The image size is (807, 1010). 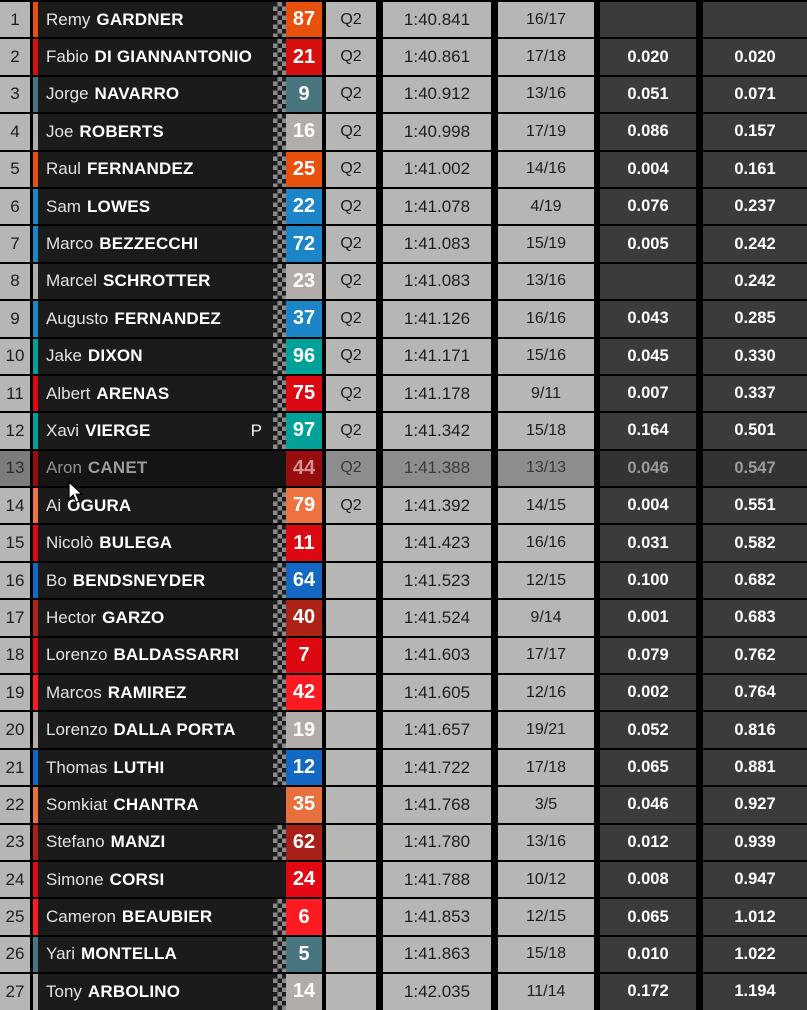 What do you see at coordinates (437, 319) in the screenshot?
I see `laptime-cell: 1:41.126` at bounding box center [437, 319].